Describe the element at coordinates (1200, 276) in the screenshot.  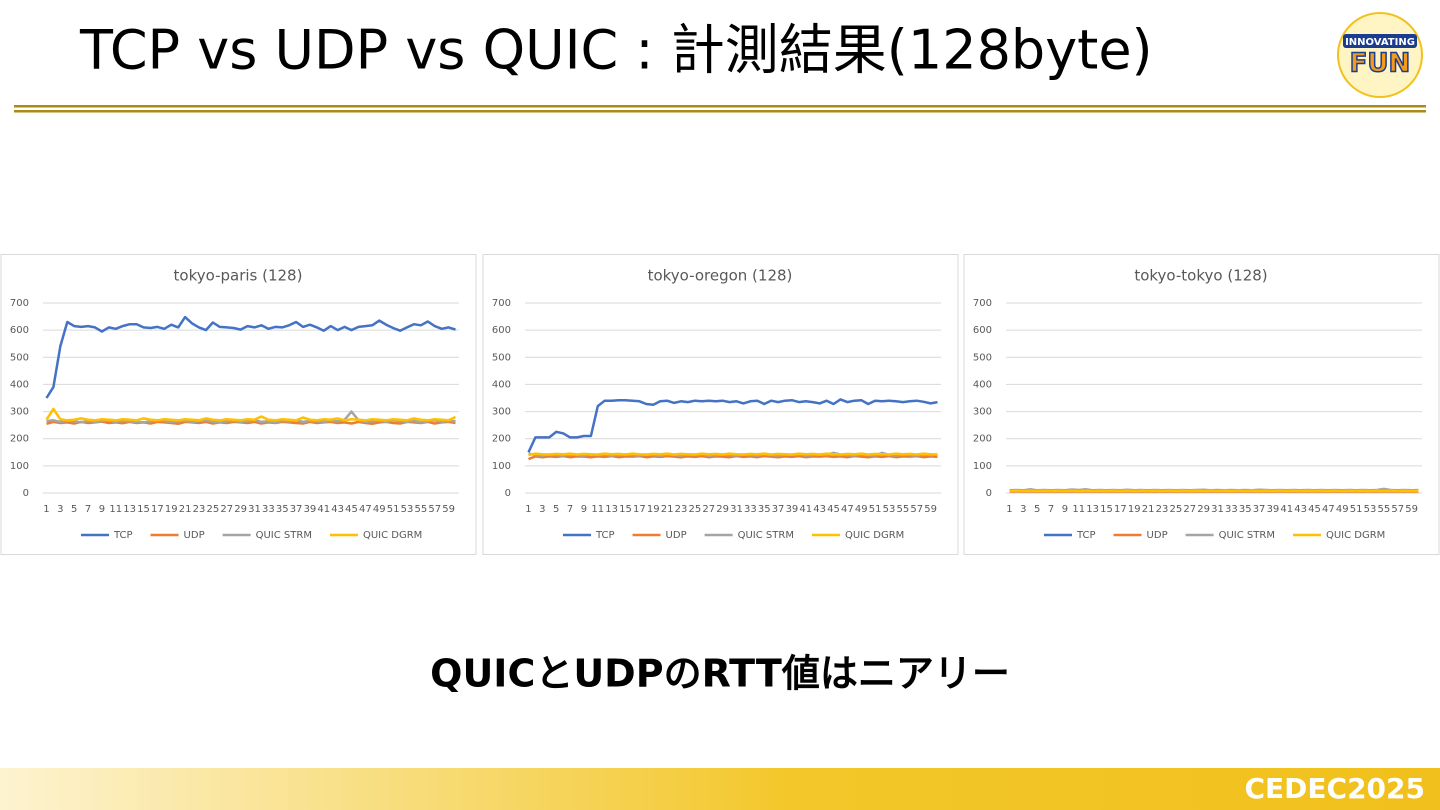
I see `chart-title: tokyo-tokyo (128)` at that location.